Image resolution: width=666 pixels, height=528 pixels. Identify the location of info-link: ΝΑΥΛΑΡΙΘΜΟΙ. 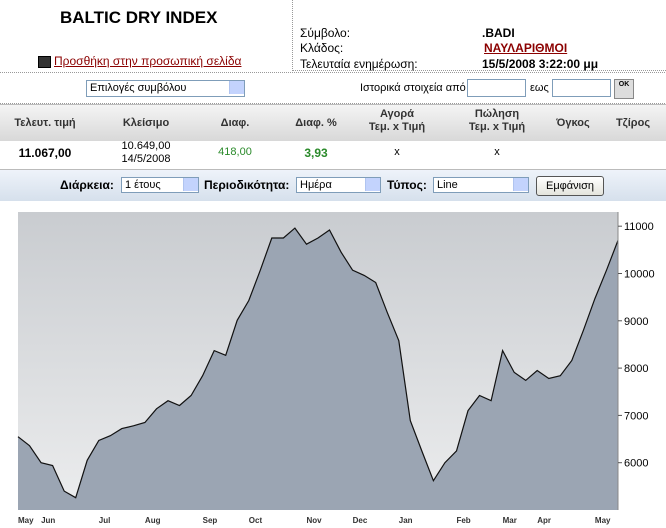
(526, 48).